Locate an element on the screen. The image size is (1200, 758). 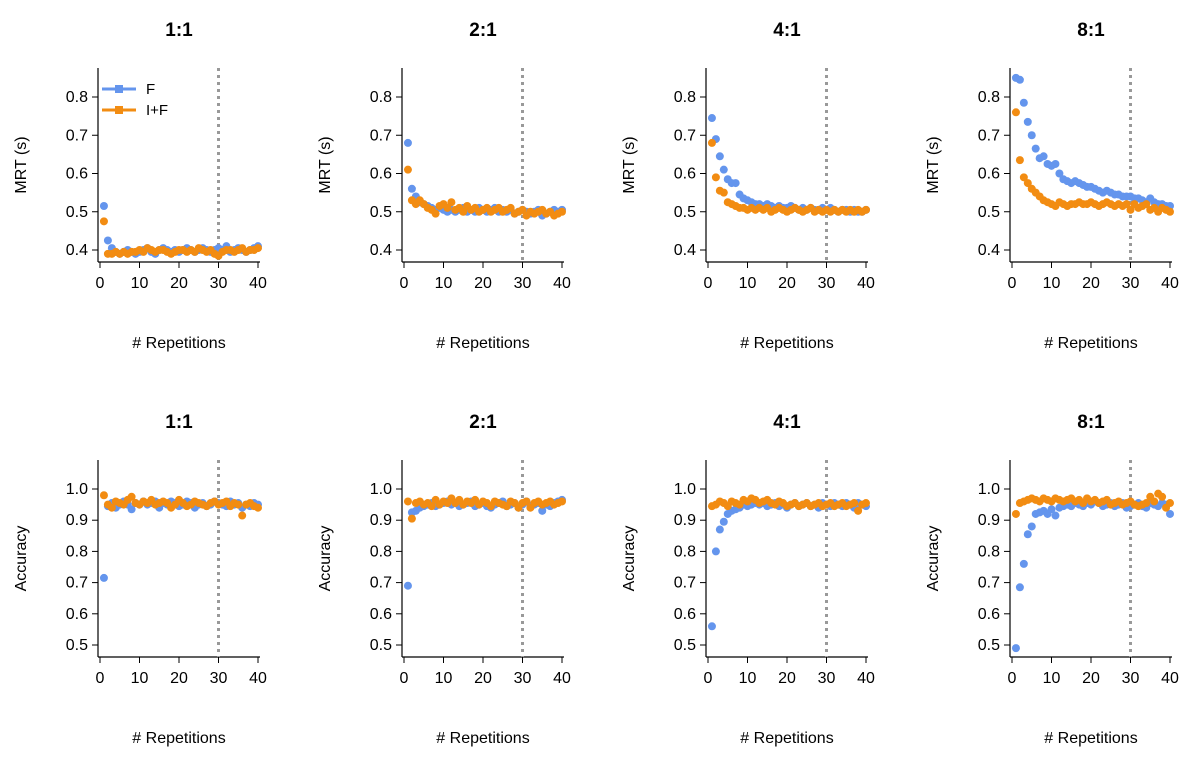
y-tick-label: 0.9 is located at coordinates (989, 520).